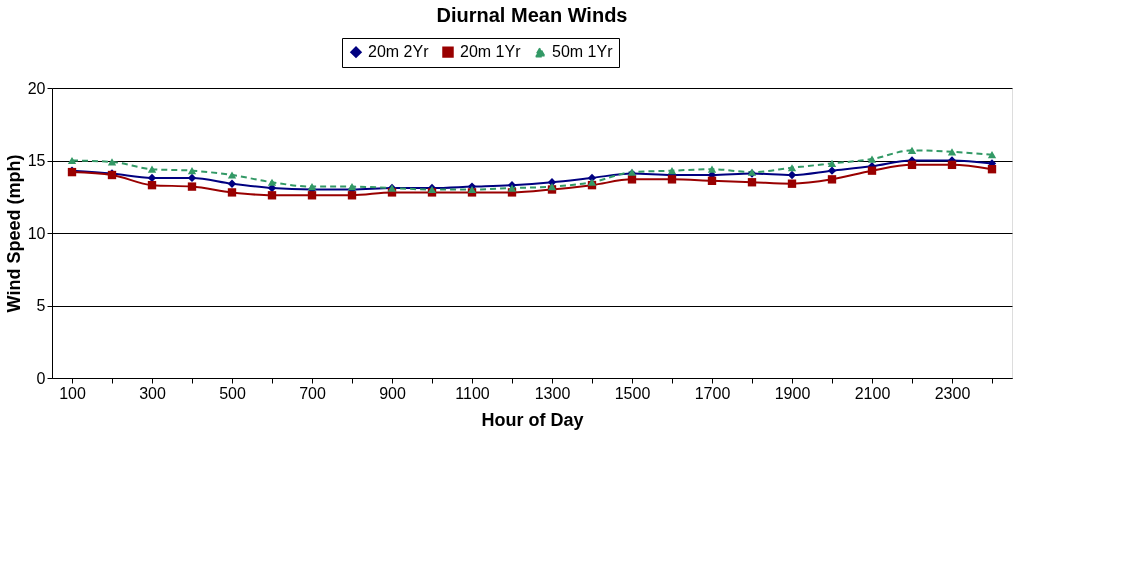  Describe the element at coordinates (36, 233) in the screenshot. I see `y-tick-label: 10` at that location.